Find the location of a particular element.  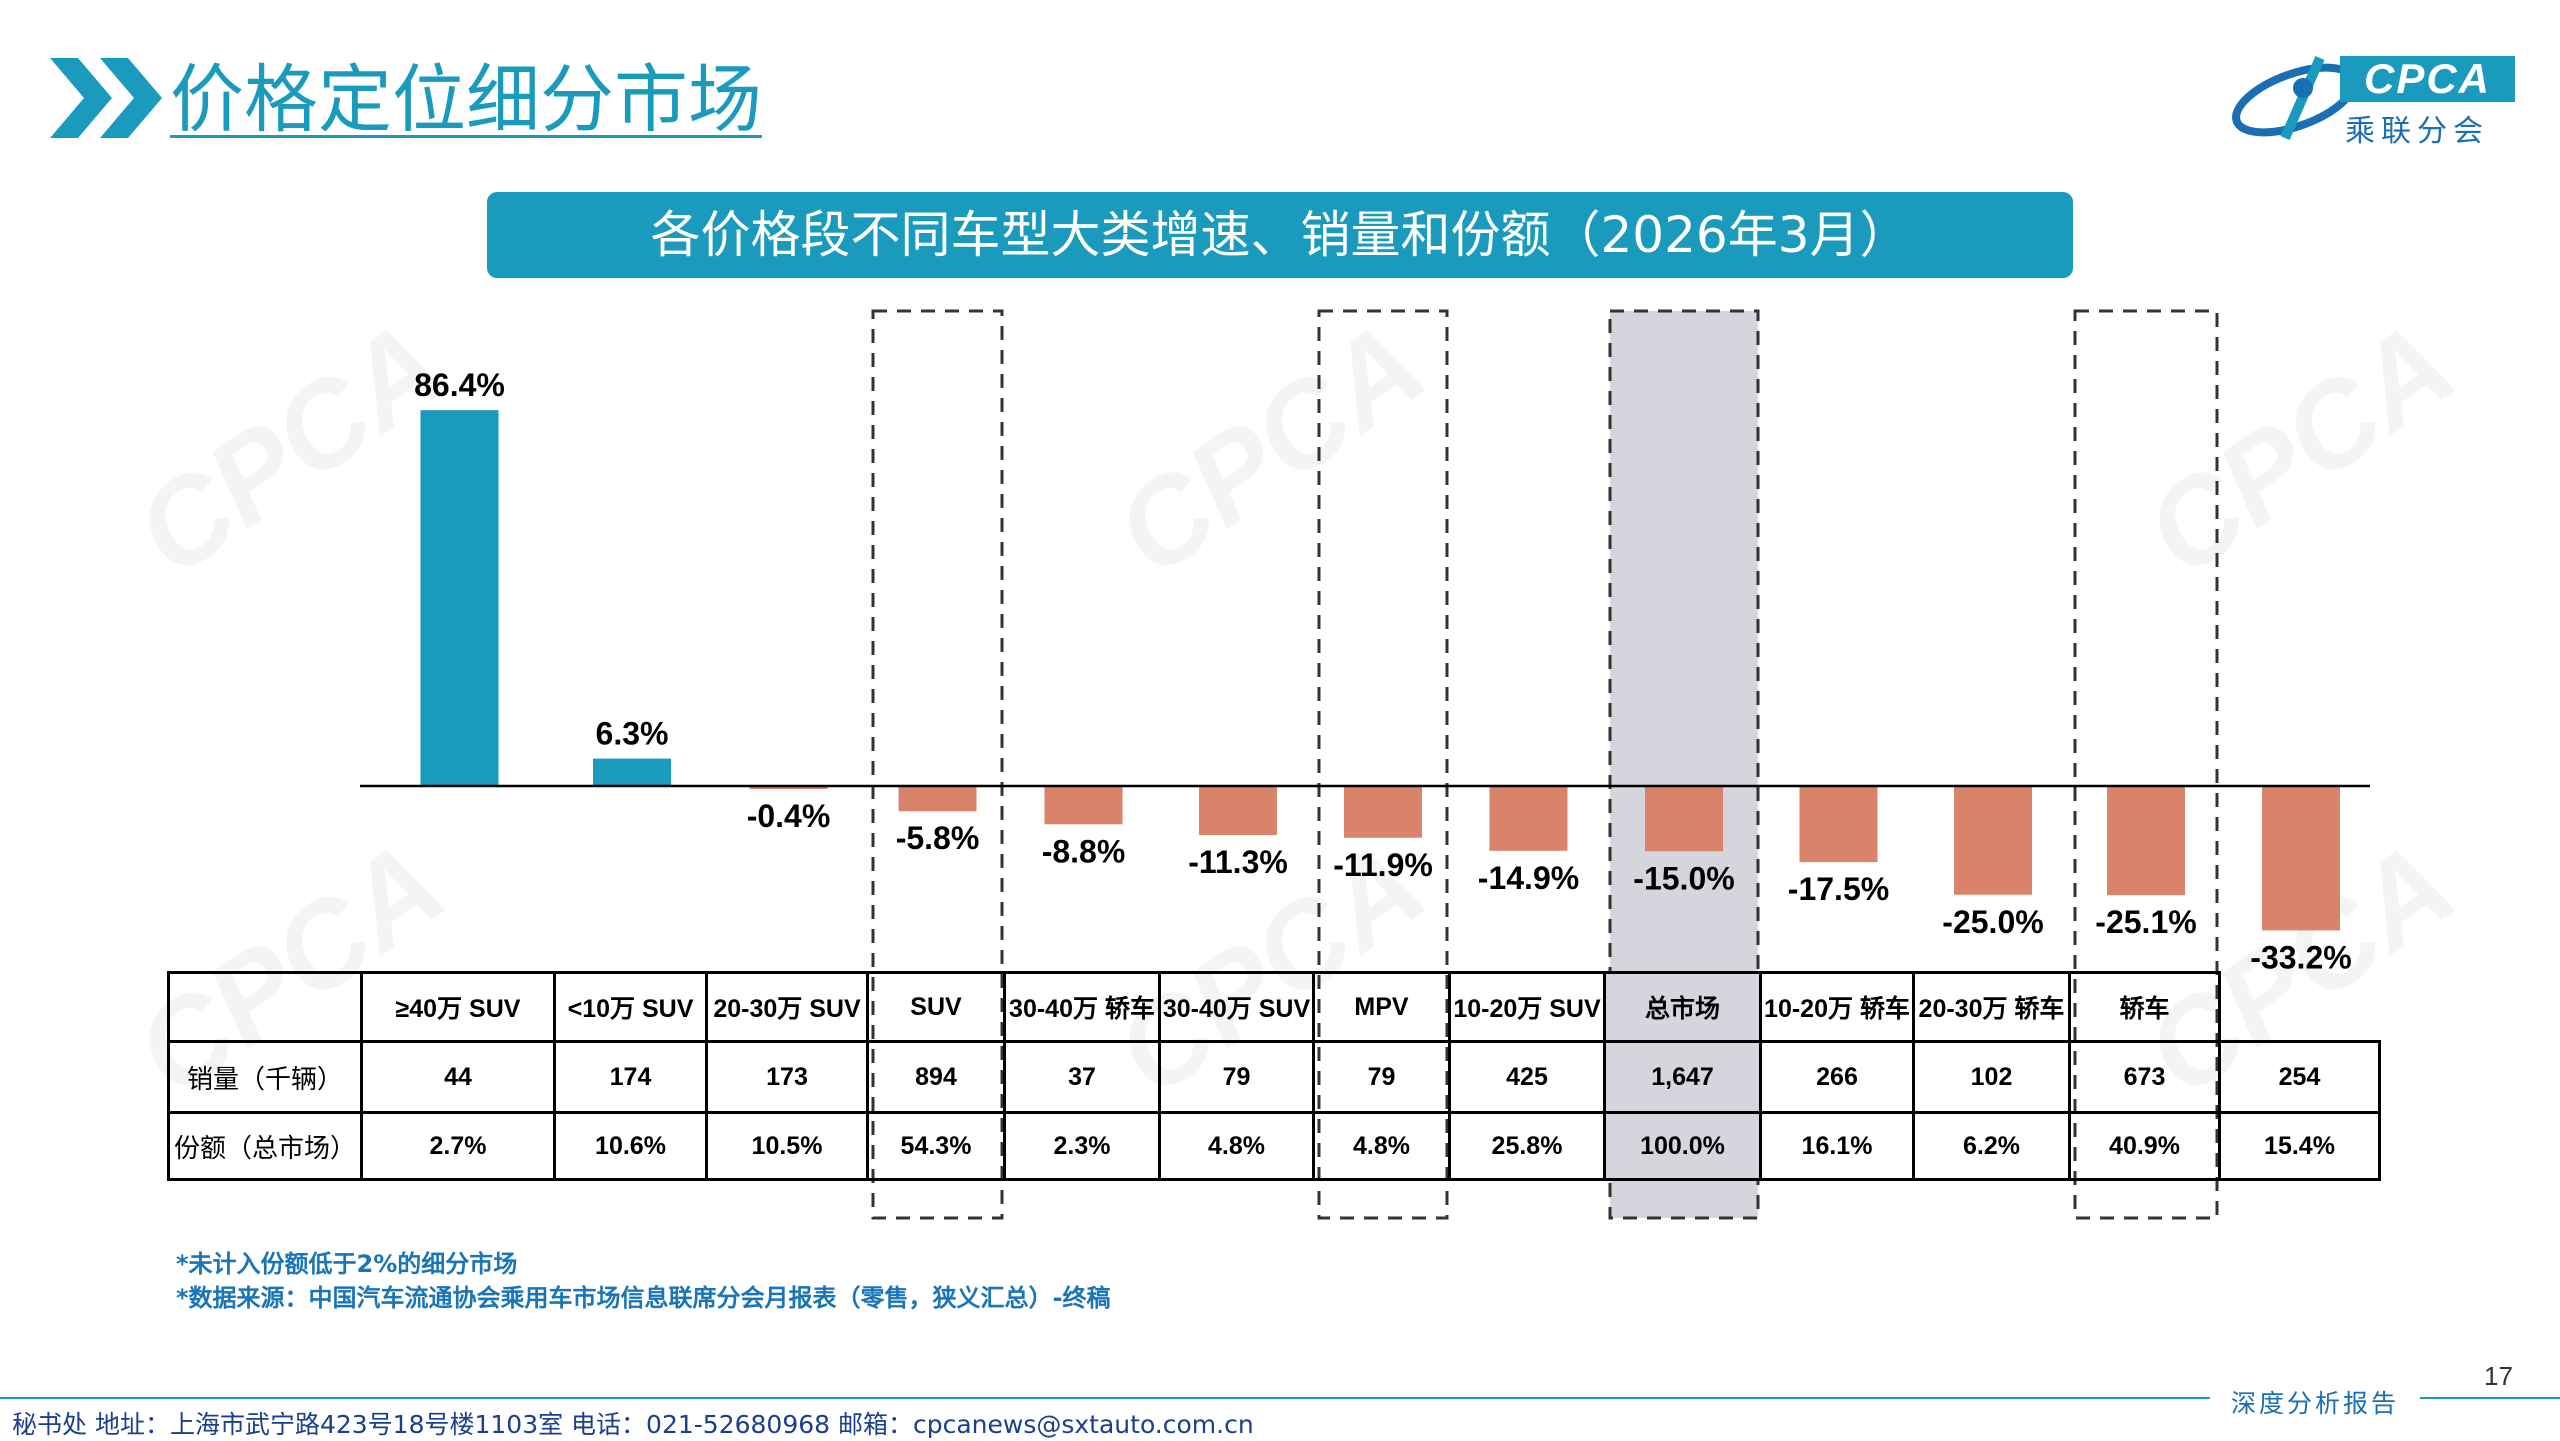

data-label: -8.8% is located at coordinates (1084, 851).